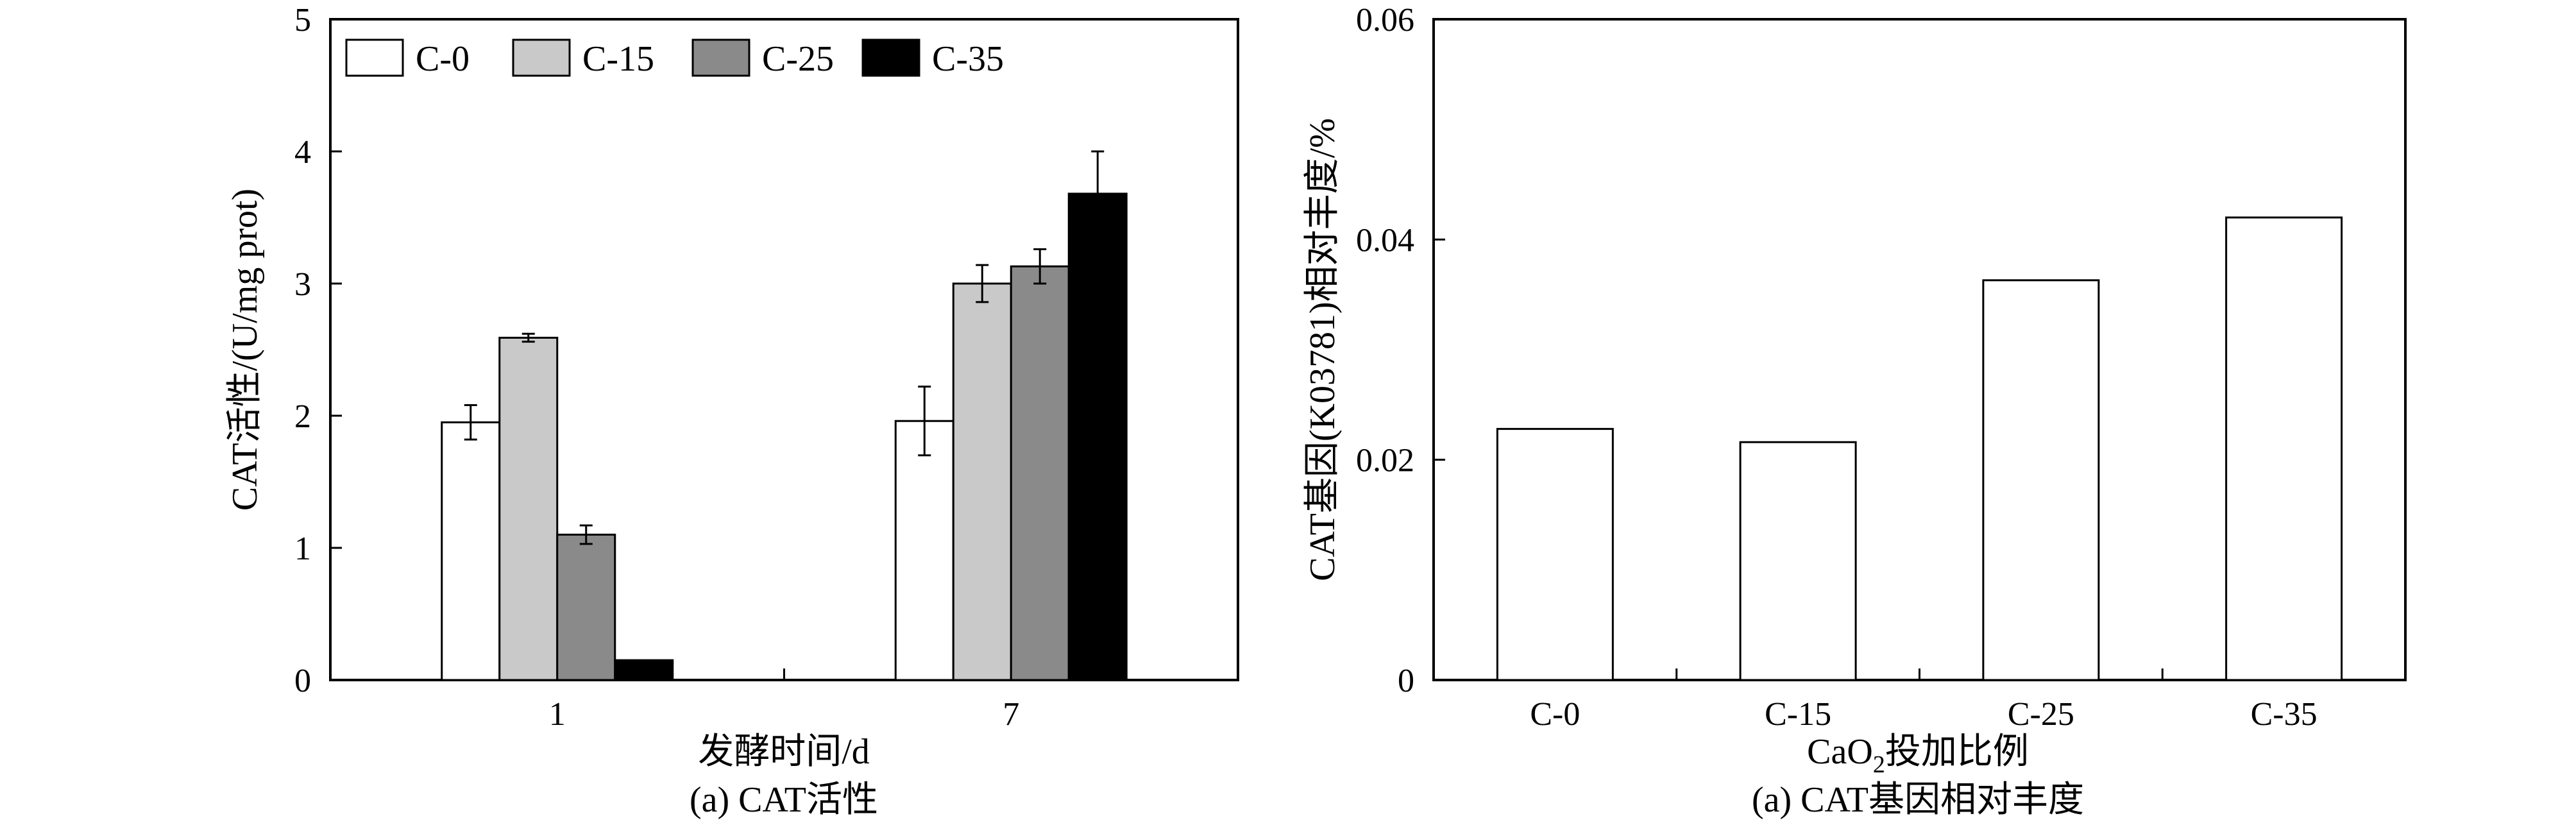  I want to click on chart-b-x-axis-label: CaO2投加比例, so click(1918, 755).